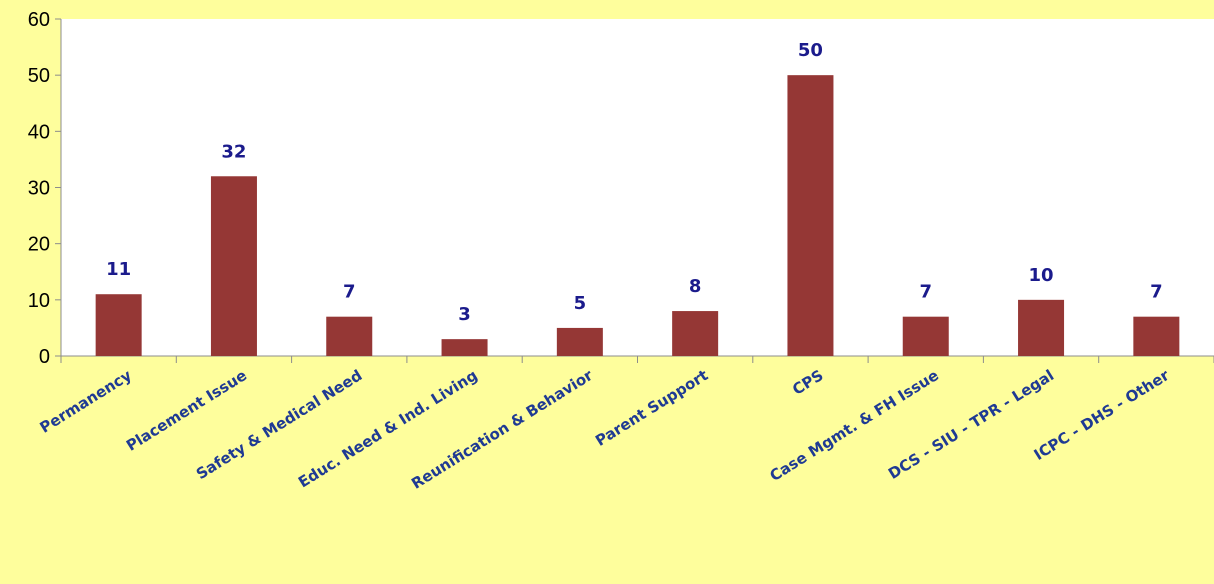 The height and width of the screenshot is (584, 1214). What do you see at coordinates (388, 428) in the screenshot?
I see `category-label: Educ. Need & Ind. Living` at bounding box center [388, 428].